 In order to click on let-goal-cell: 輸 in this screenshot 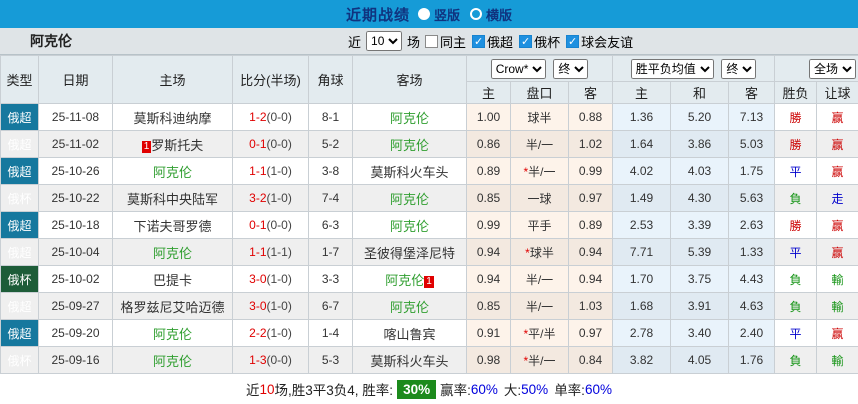, I will do `click(837, 360)`.